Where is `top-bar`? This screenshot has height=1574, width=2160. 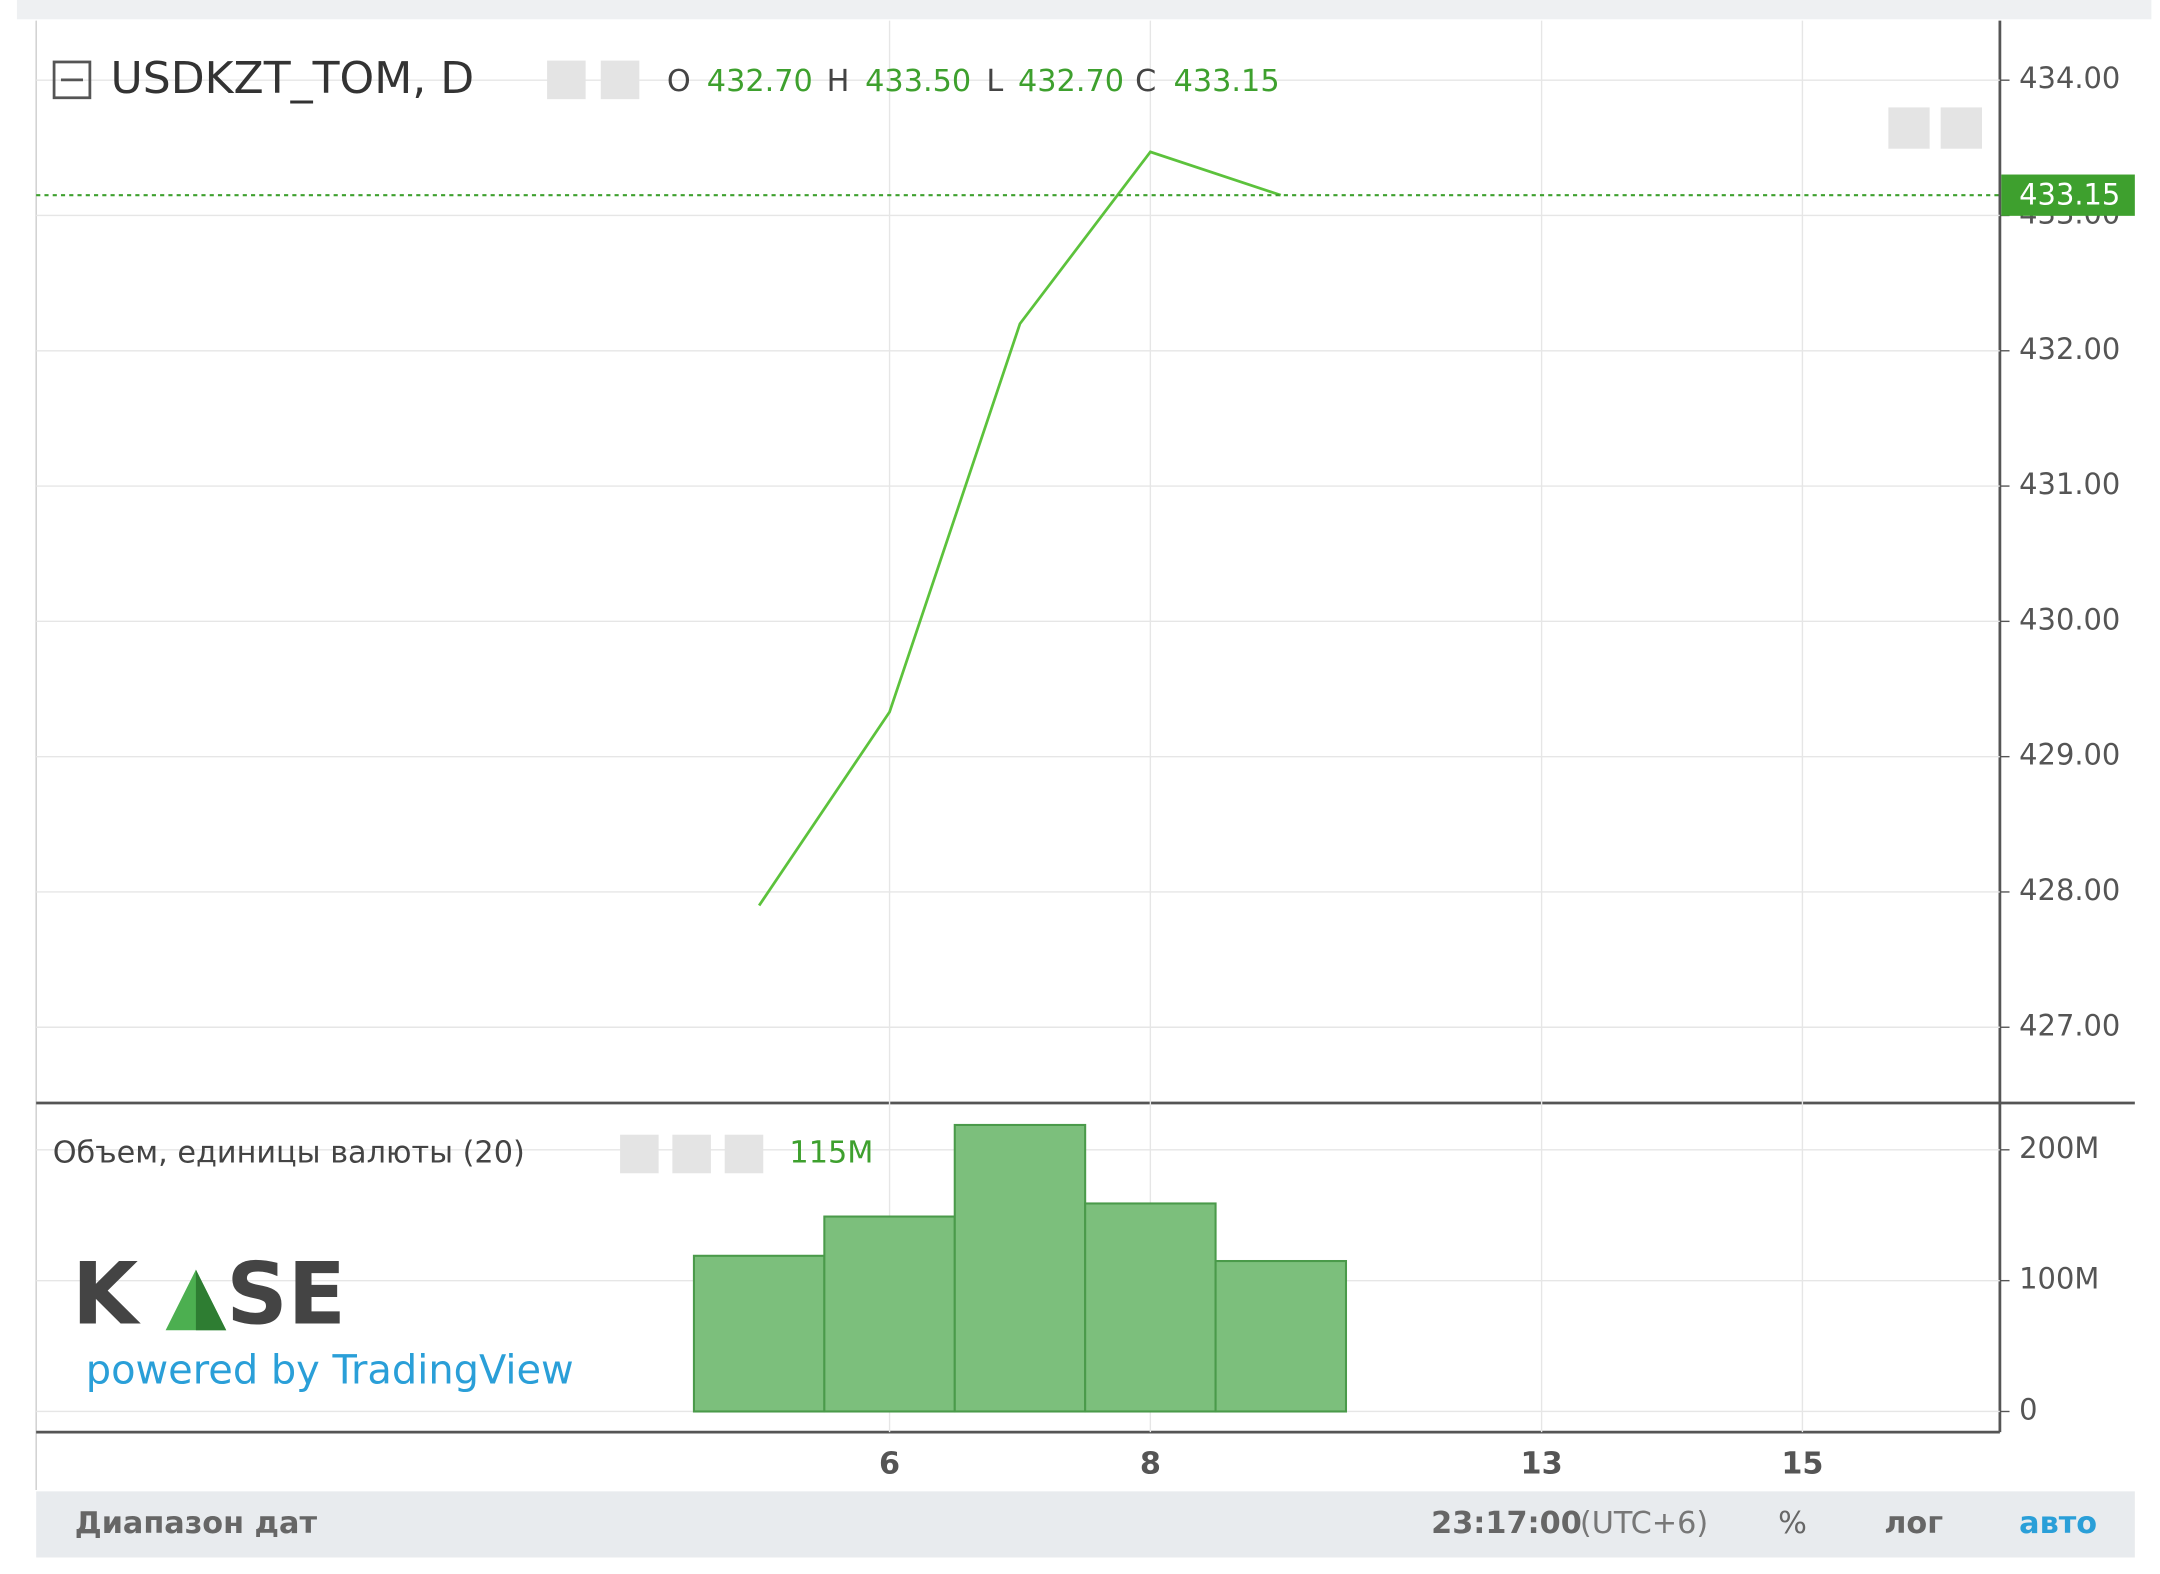
top-bar is located at coordinates (1084, 10).